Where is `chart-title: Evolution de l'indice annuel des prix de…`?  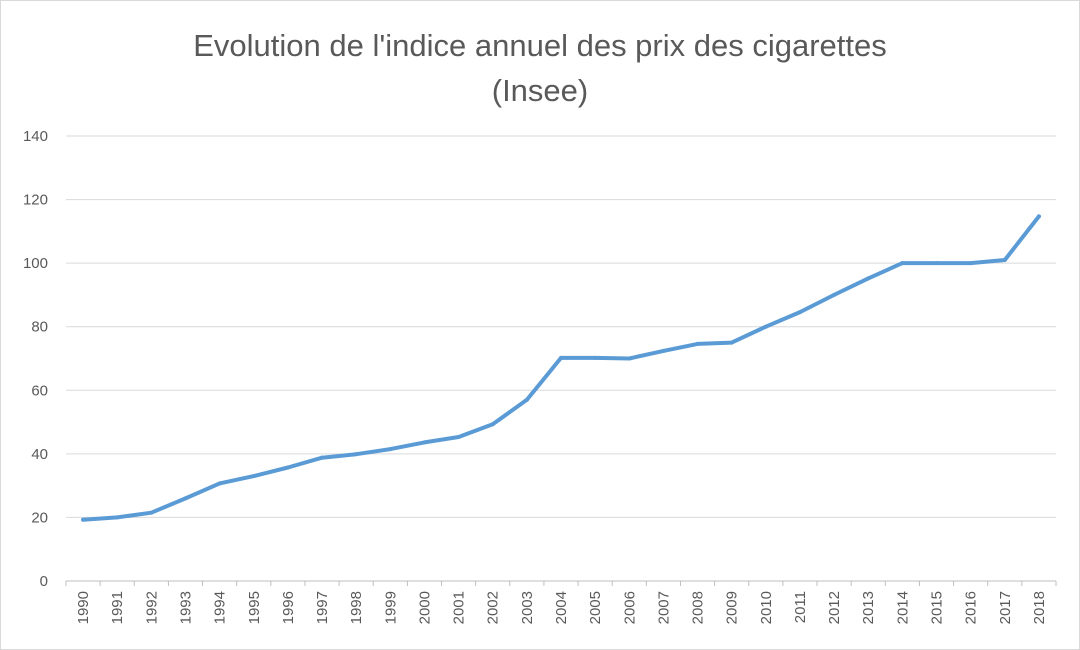 chart-title: Evolution de l'indice annuel des prix de… is located at coordinates (540, 68).